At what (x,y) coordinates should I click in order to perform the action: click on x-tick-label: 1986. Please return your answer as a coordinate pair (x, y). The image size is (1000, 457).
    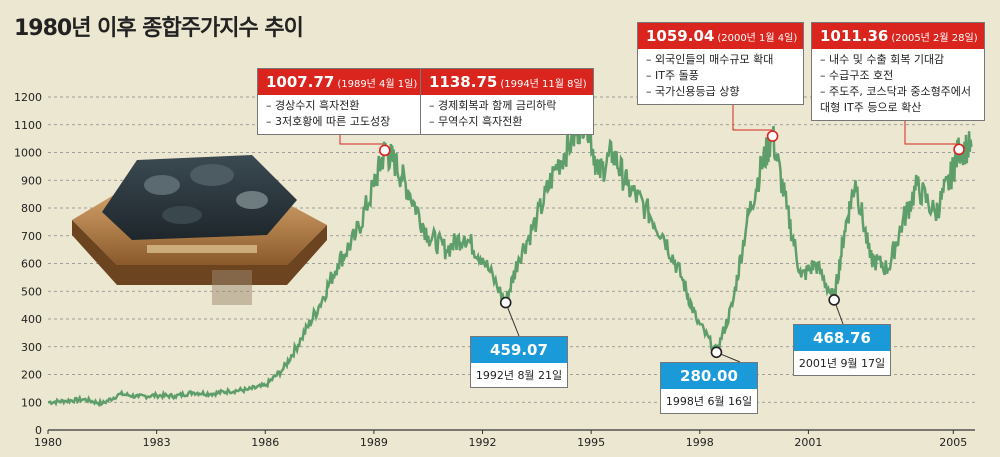
    Looking at the image, I should click on (265, 442).